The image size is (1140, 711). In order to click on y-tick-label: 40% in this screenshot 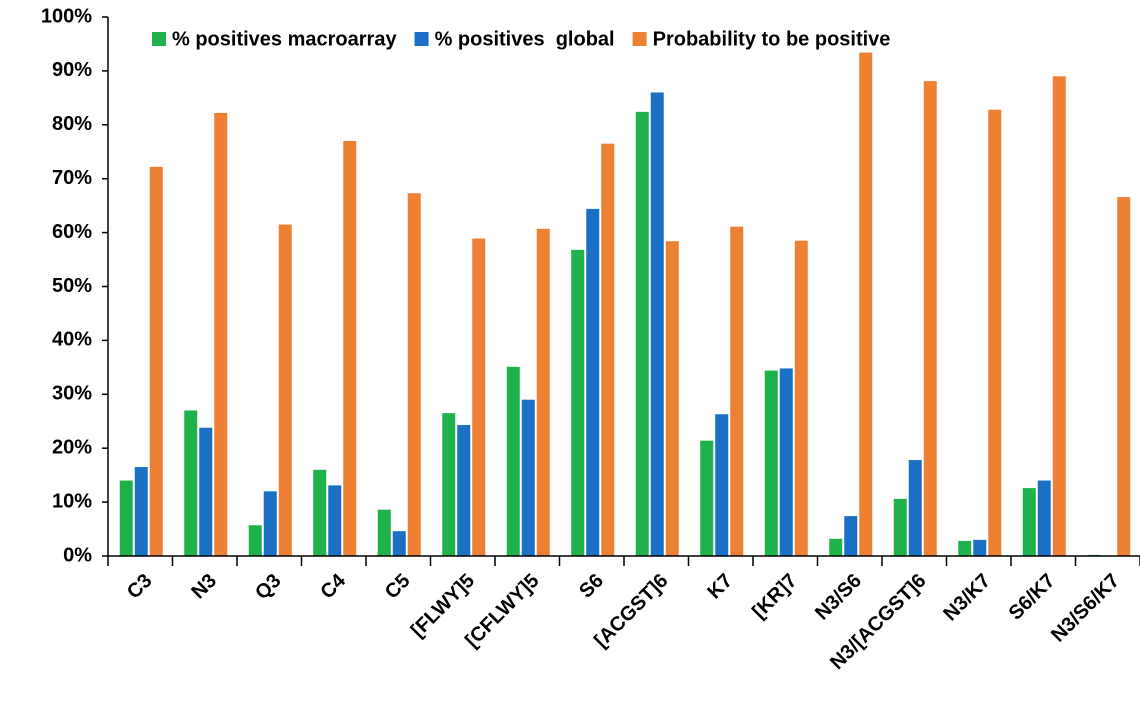, I will do `click(72, 340)`.